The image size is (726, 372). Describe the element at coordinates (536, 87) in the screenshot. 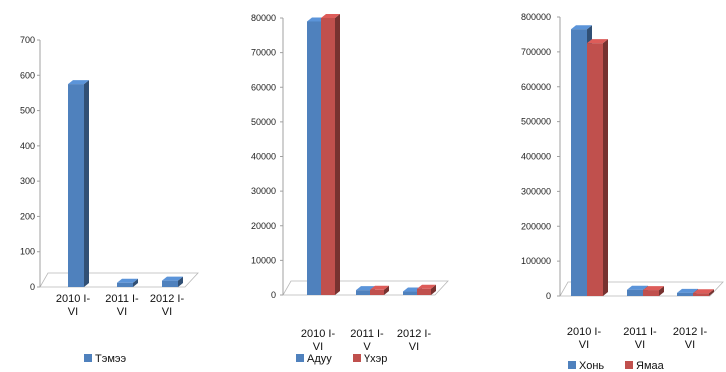

I see `chart-3-y-tick-label: 600000` at that location.